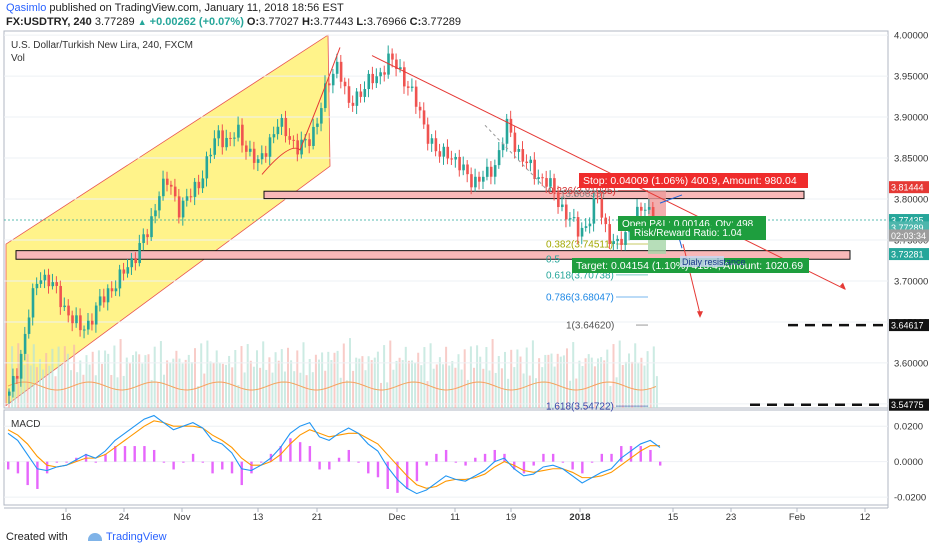  I want to click on author-link: Qasimlo, so click(26, 8).